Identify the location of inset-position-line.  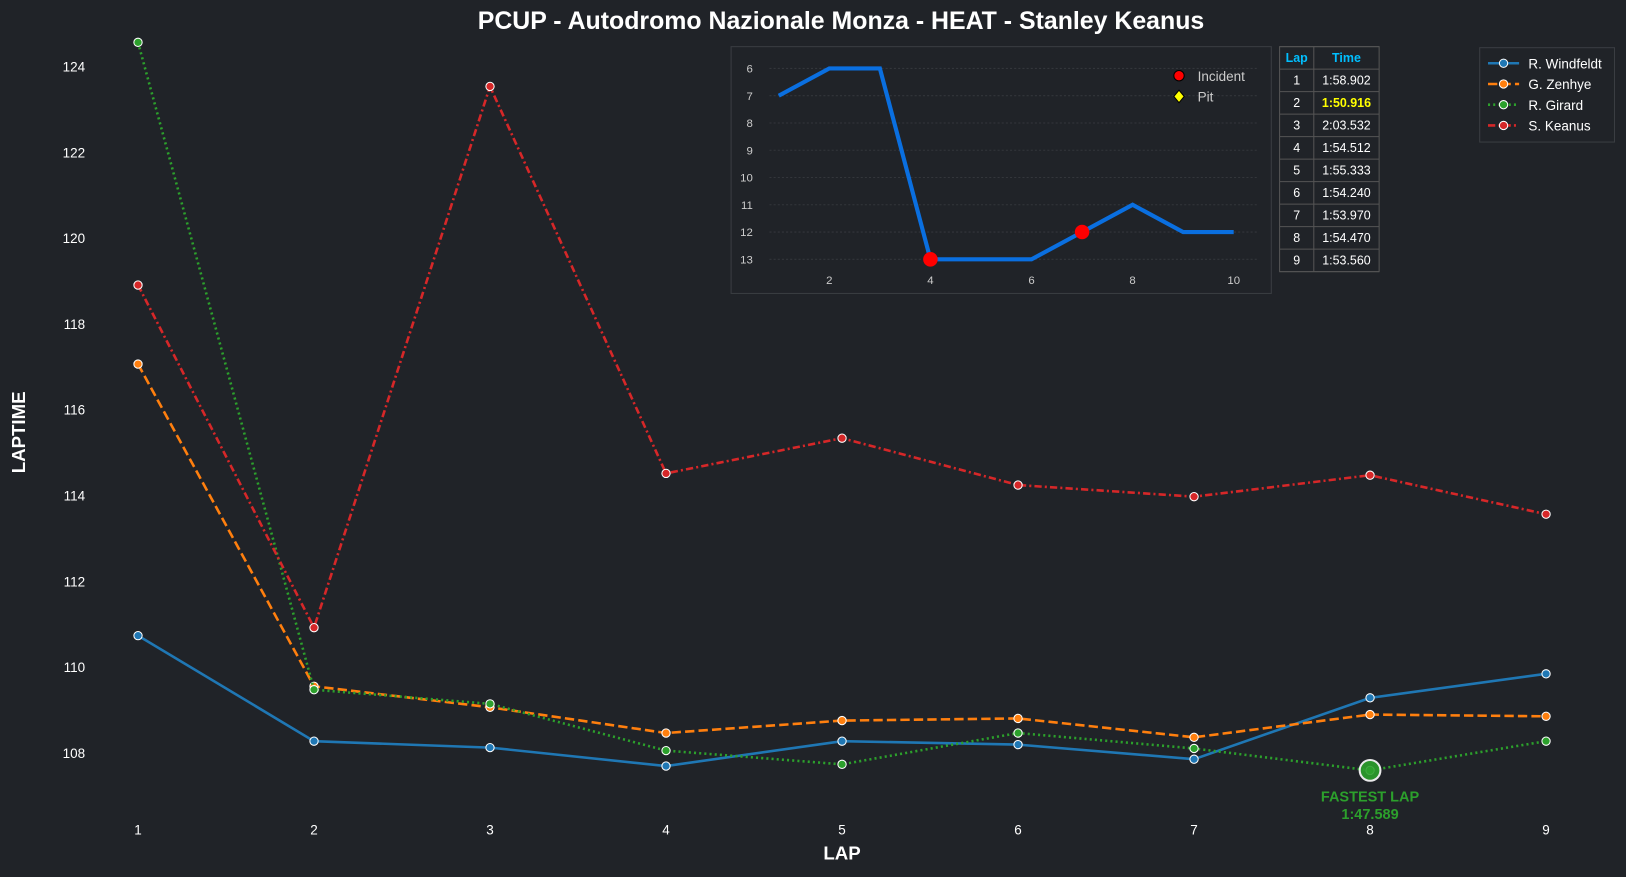
(1005, 164).